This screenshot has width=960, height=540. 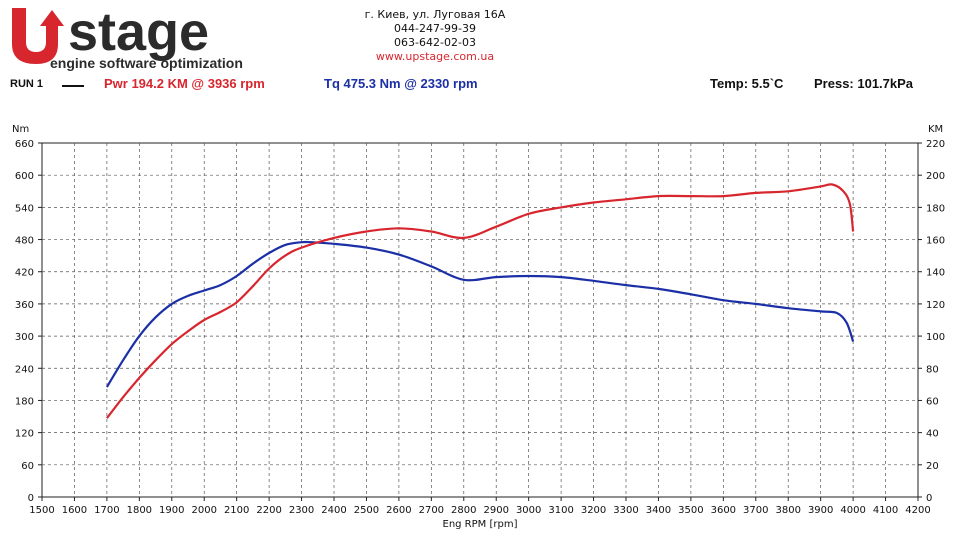 I want to click on x-tick-label: 2100, so click(x=236, y=510).